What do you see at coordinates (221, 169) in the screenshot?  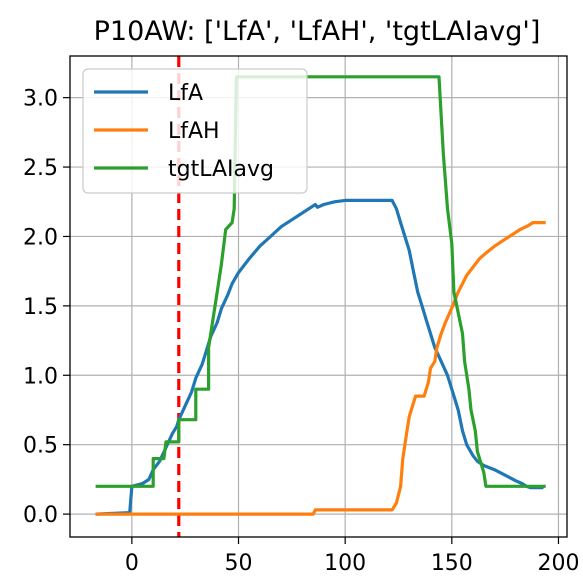 I see `legend-label: tgtLAIavg` at bounding box center [221, 169].